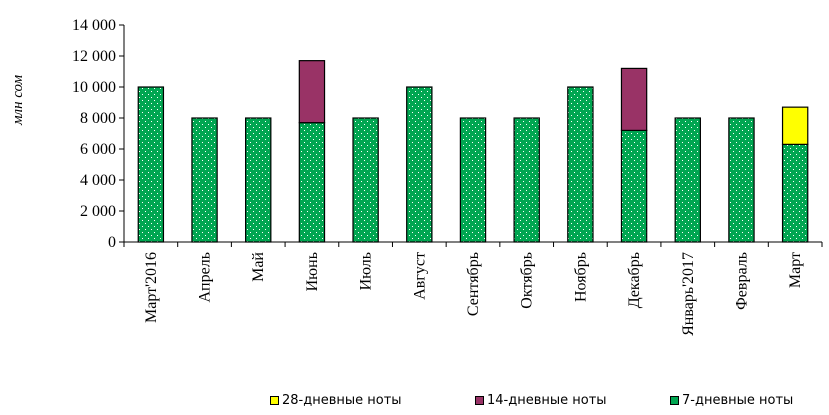 The width and height of the screenshot is (829, 415). I want to click on y-tick-label: 14 000, so click(94, 25).